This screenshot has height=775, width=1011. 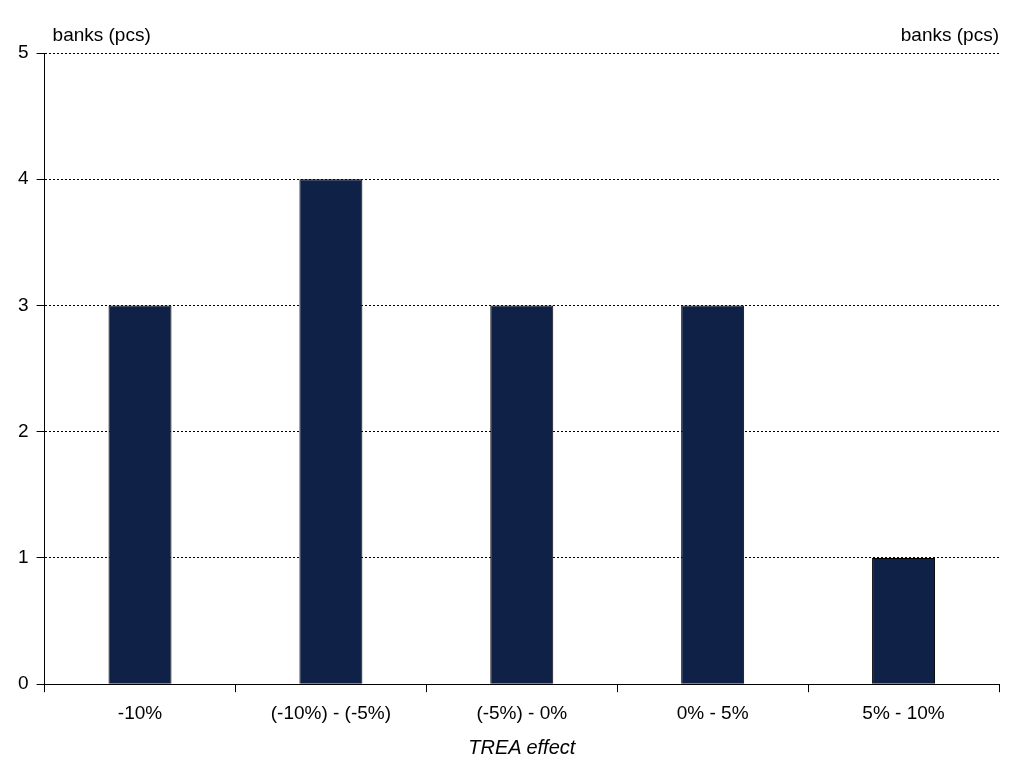 What do you see at coordinates (522, 746) in the screenshot?
I see `x-axis-title: TREA effect` at bounding box center [522, 746].